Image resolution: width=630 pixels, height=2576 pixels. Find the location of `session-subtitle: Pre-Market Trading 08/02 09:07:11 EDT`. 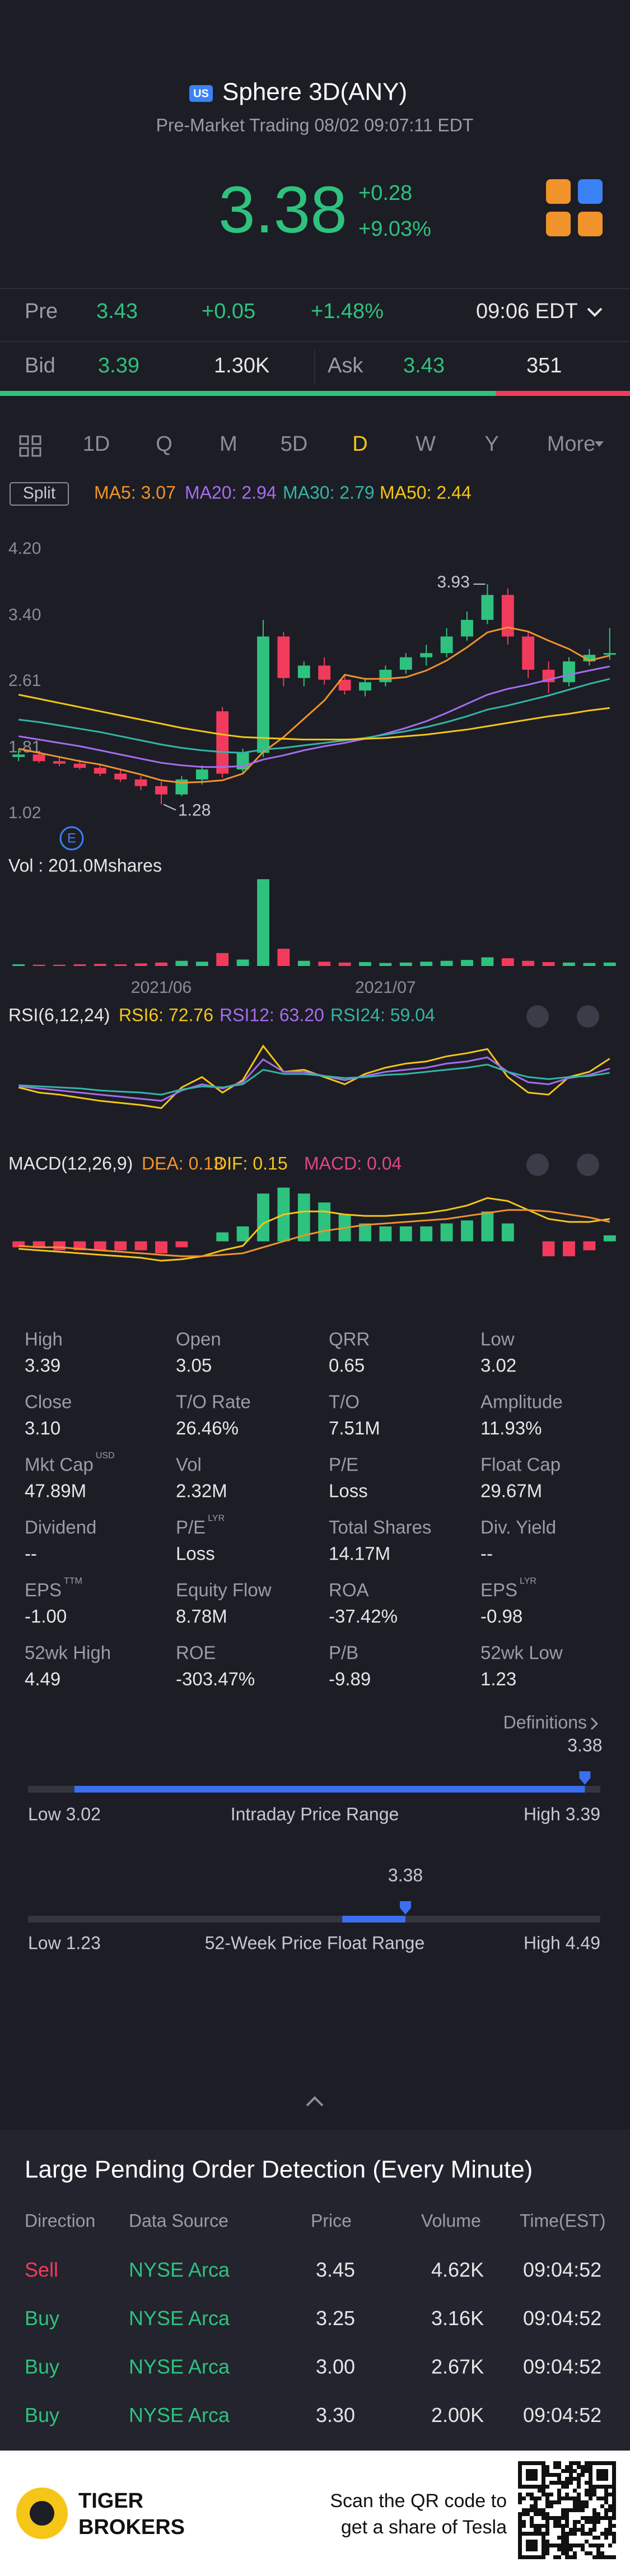

session-subtitle: Pre-Market Trading 08/02 09:07:11 EDT is located at coordinates (315, 125).